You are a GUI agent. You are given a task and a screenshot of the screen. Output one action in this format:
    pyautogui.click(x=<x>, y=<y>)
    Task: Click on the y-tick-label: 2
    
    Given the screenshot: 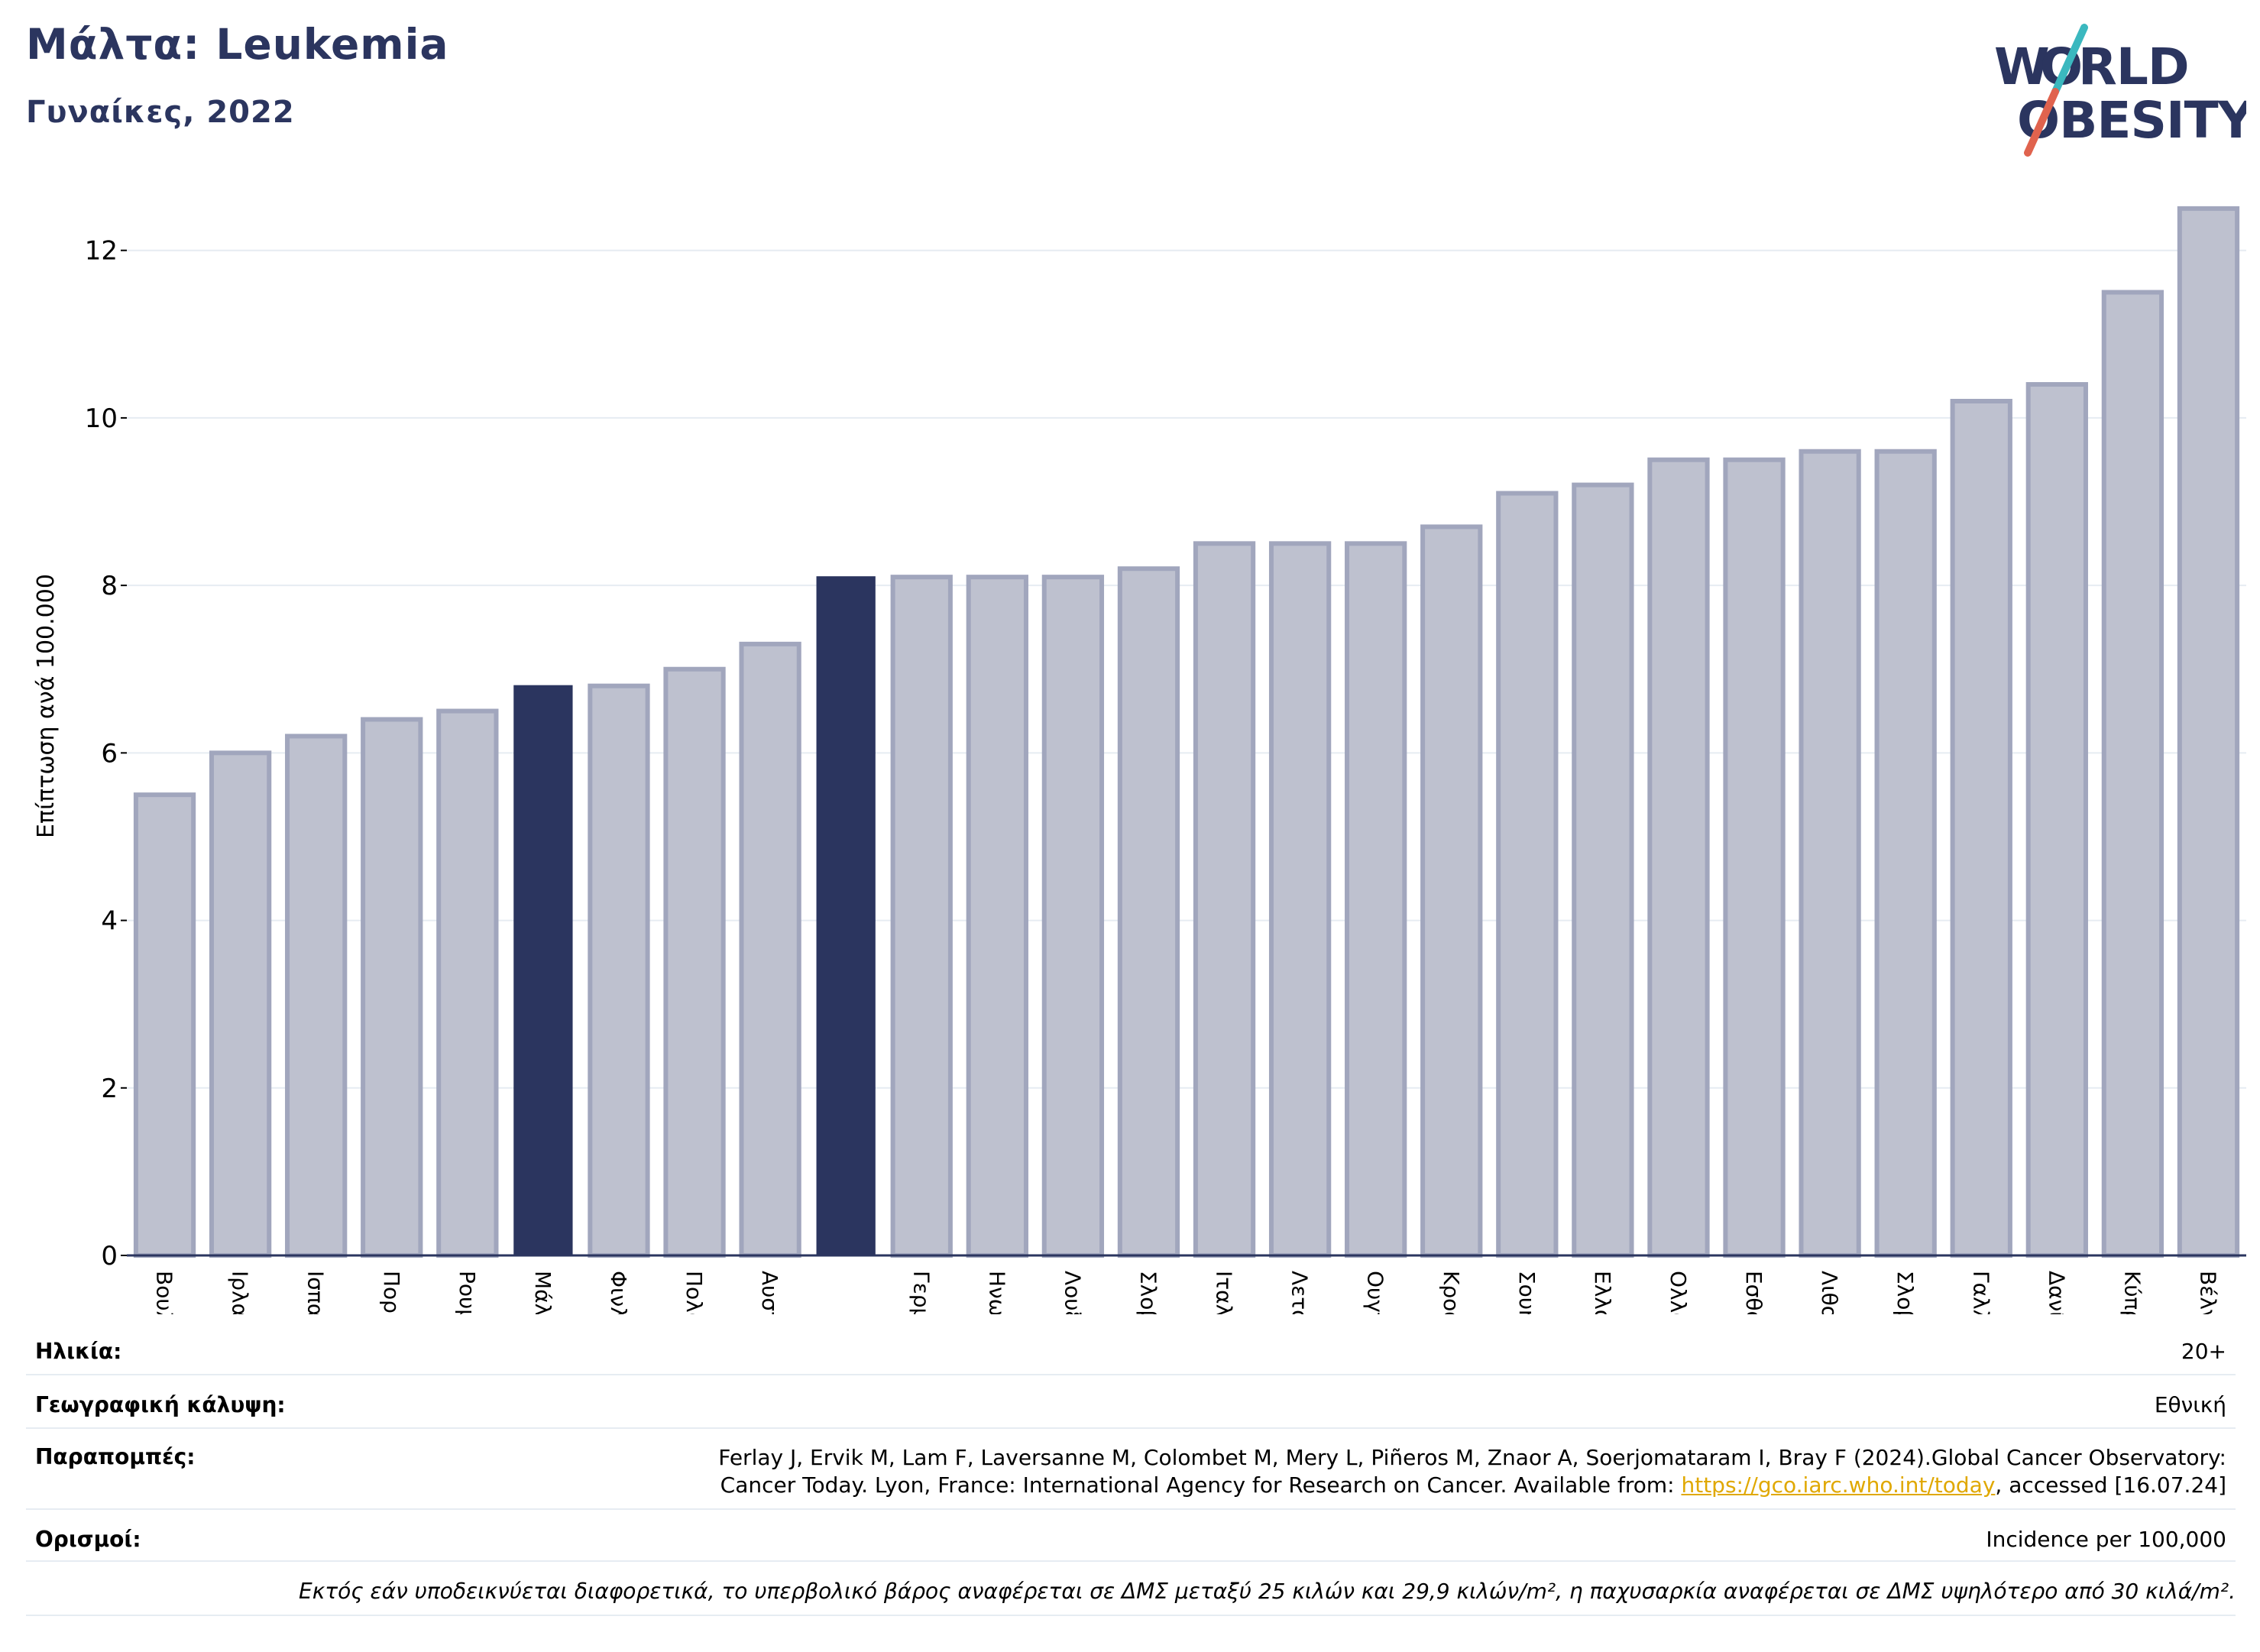 What is the action you would take?
    pyautogui.click(x=109, y=1089)
    